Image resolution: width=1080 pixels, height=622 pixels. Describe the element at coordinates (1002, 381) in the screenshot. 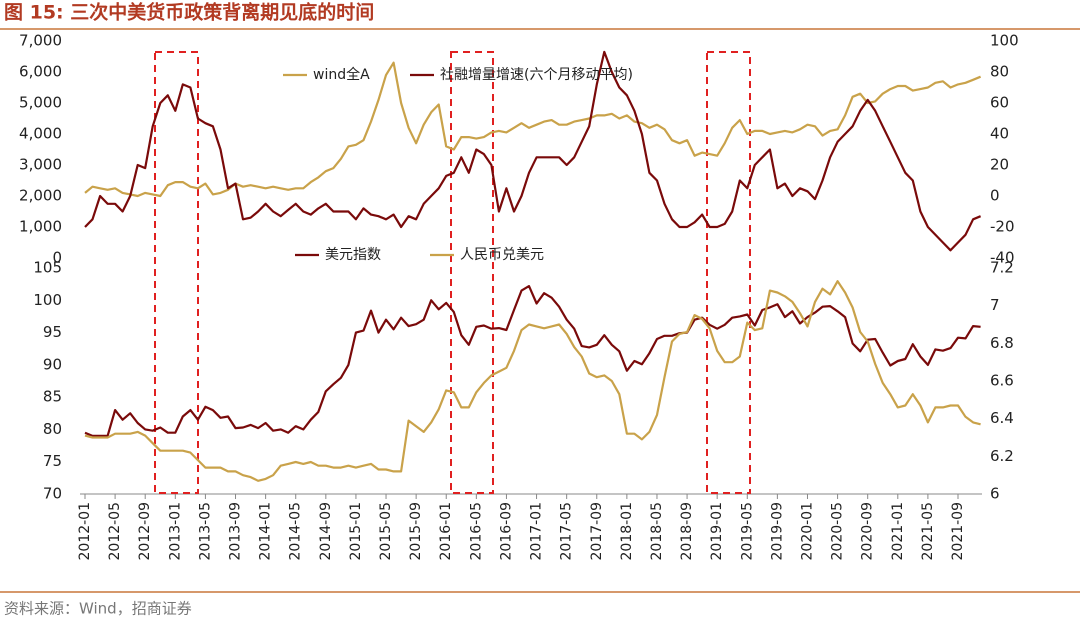

I see `y2-tick-label: 6.6` at that location.